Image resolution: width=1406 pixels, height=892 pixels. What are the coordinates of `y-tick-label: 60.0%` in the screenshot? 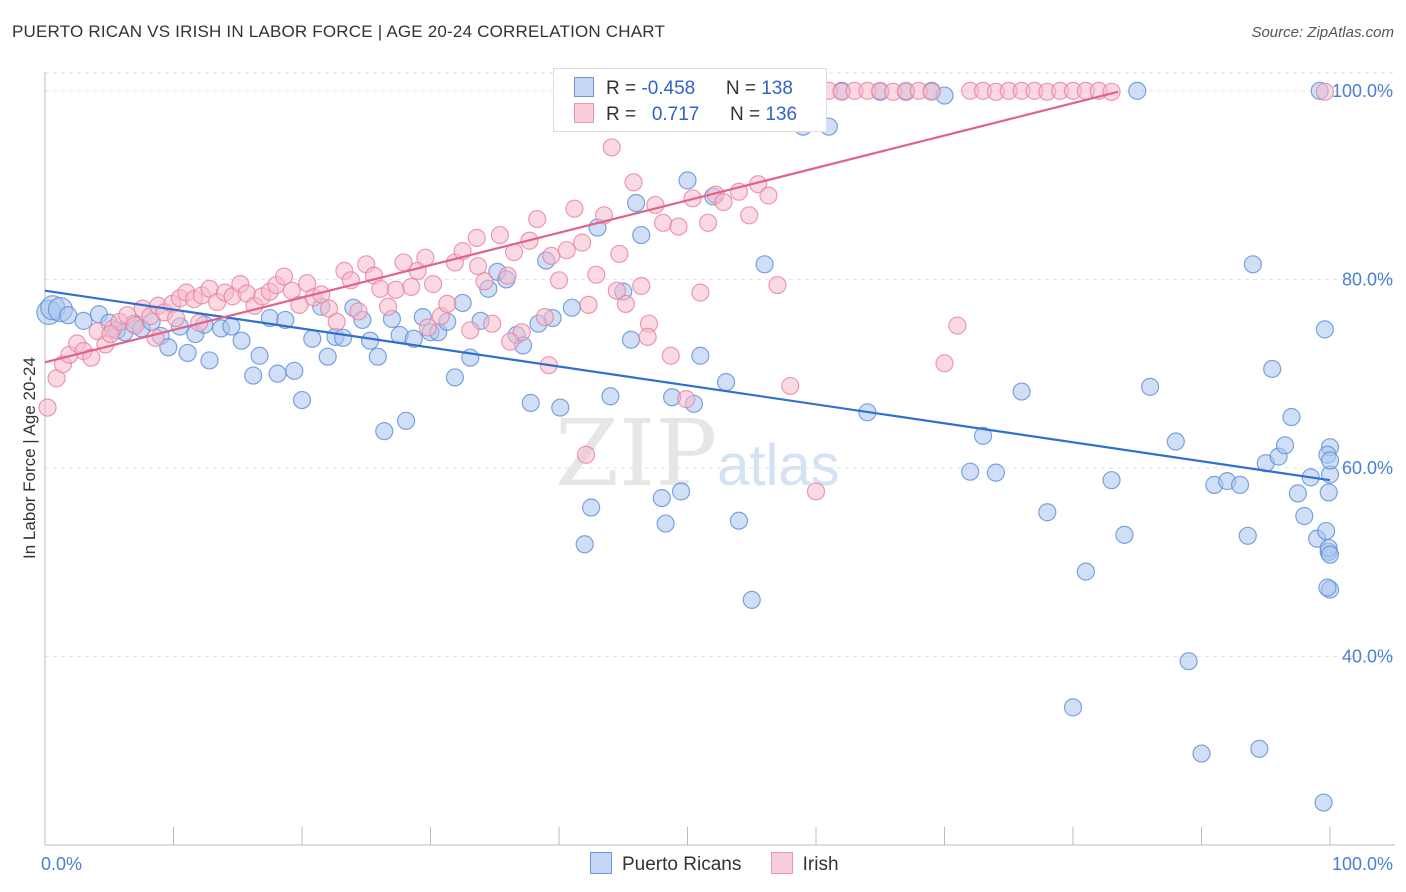 It's located at (1367, 468).